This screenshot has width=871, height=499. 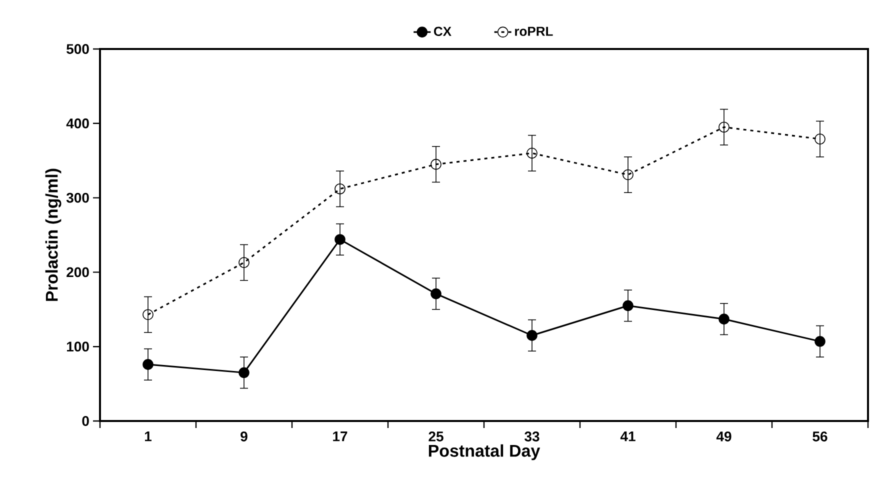 What do you see at coordinates (53, 234) in the screenshot?
I see `y-axis-title: Prolactin (ng/ml)` at bounding box center [53, 234].